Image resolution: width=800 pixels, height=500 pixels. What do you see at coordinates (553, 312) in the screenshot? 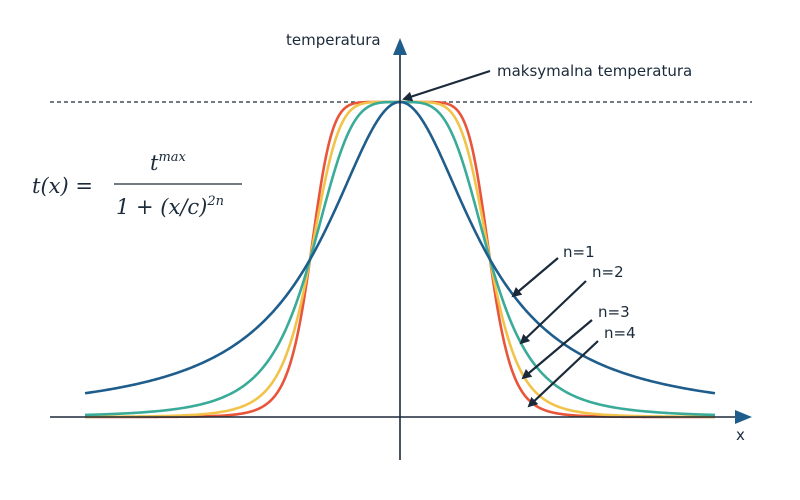
I see `series-arrow-n2` at bounding box center [553, 312].